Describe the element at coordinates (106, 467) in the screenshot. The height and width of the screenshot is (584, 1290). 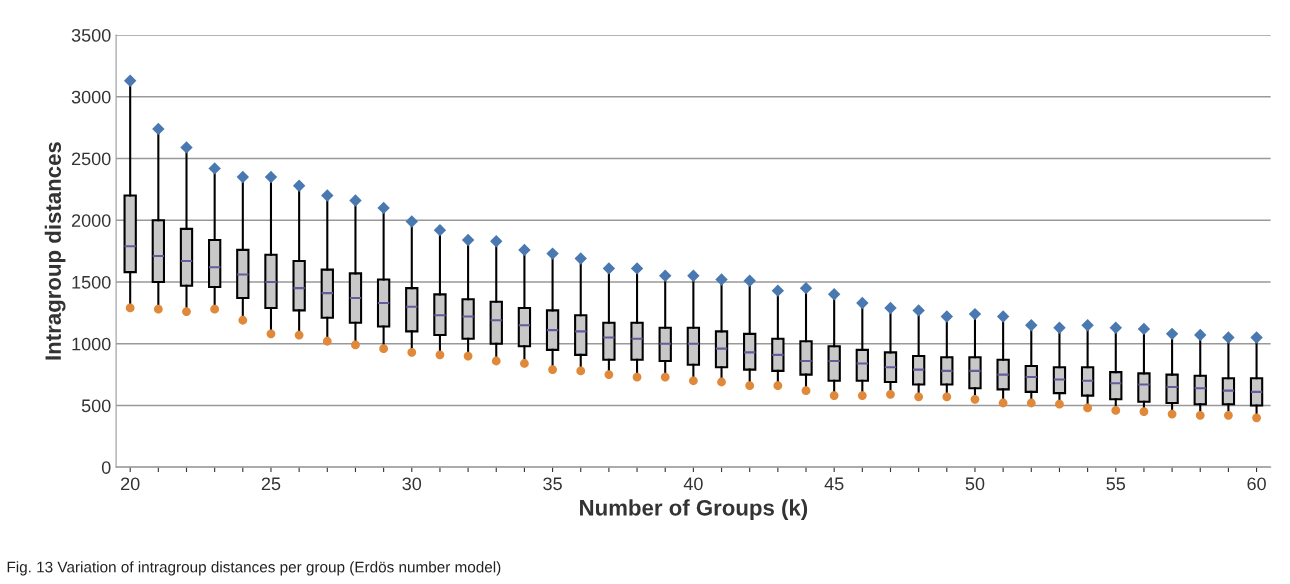
I see `y-tick-label: 0` at that location.